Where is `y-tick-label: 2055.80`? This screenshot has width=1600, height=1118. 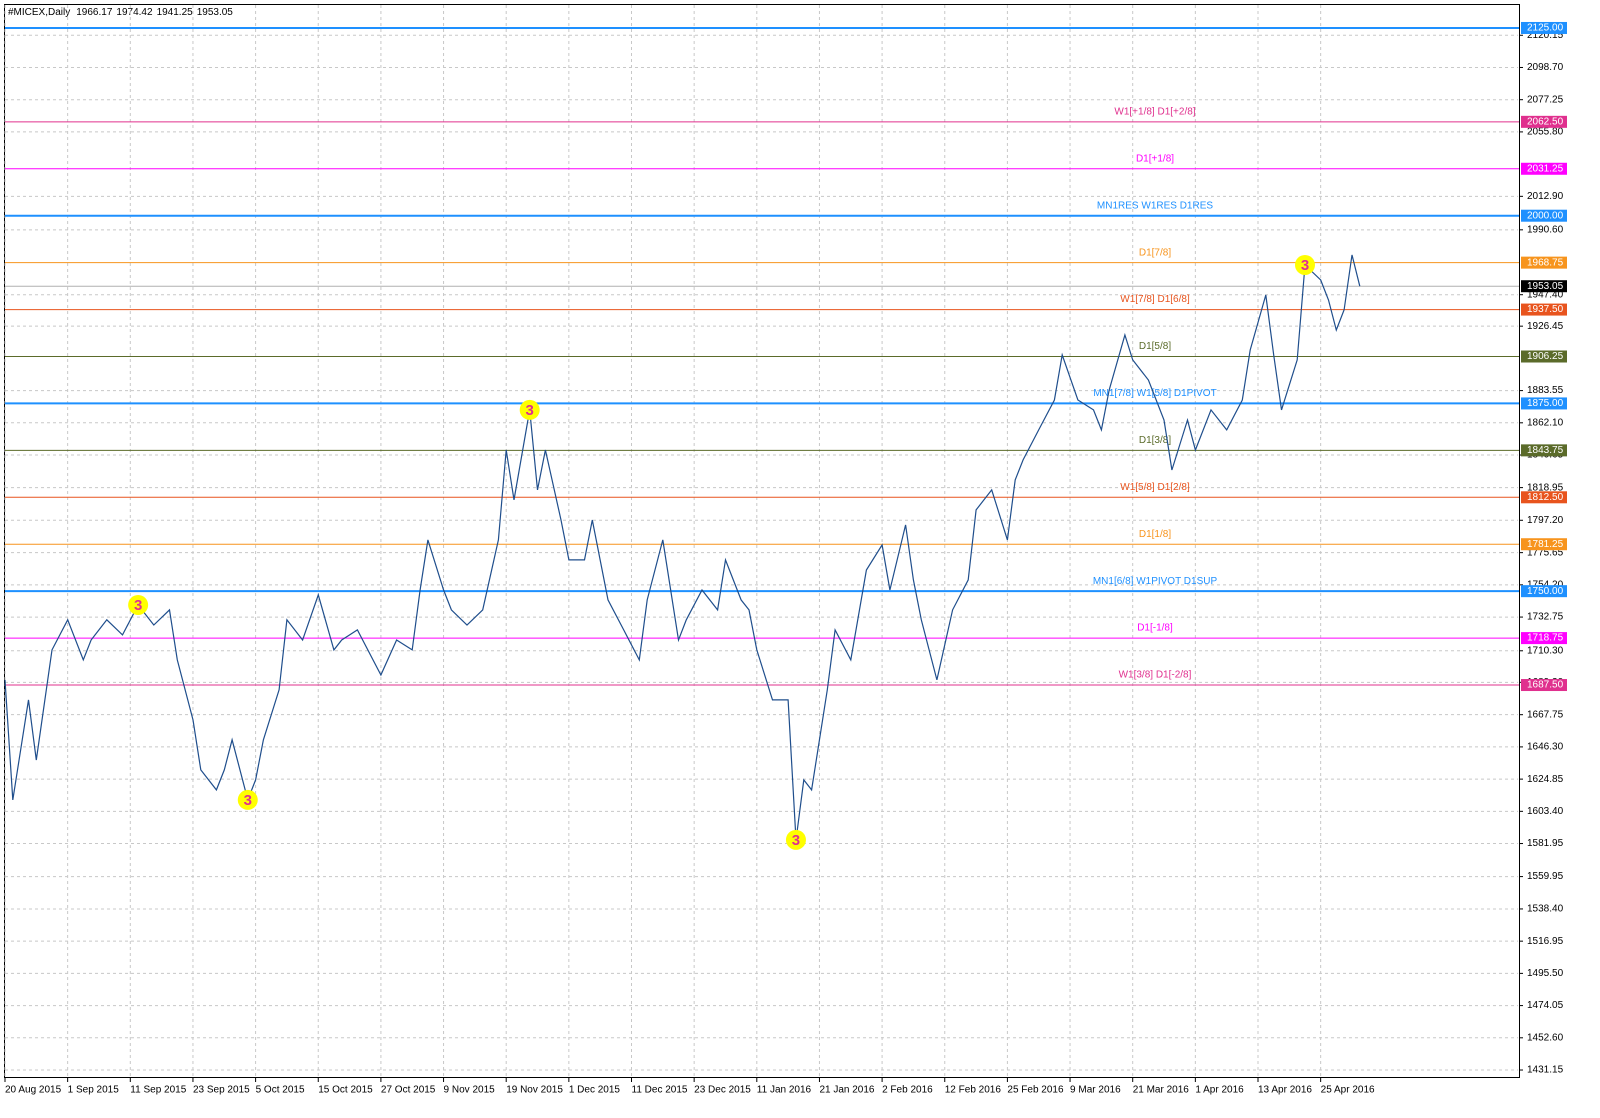
y-tick-label: 2055.80 is located at coordinates (1545, 132).